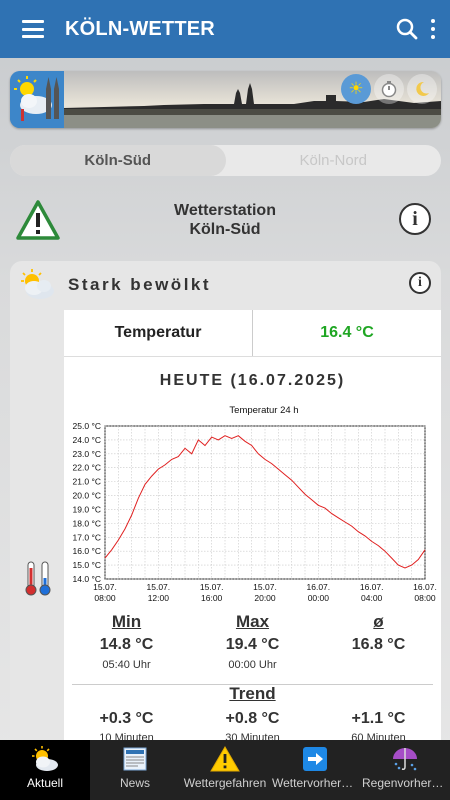  I want to click on trend-item: +0.8 °C 30 Minuten, so click(252, 727).